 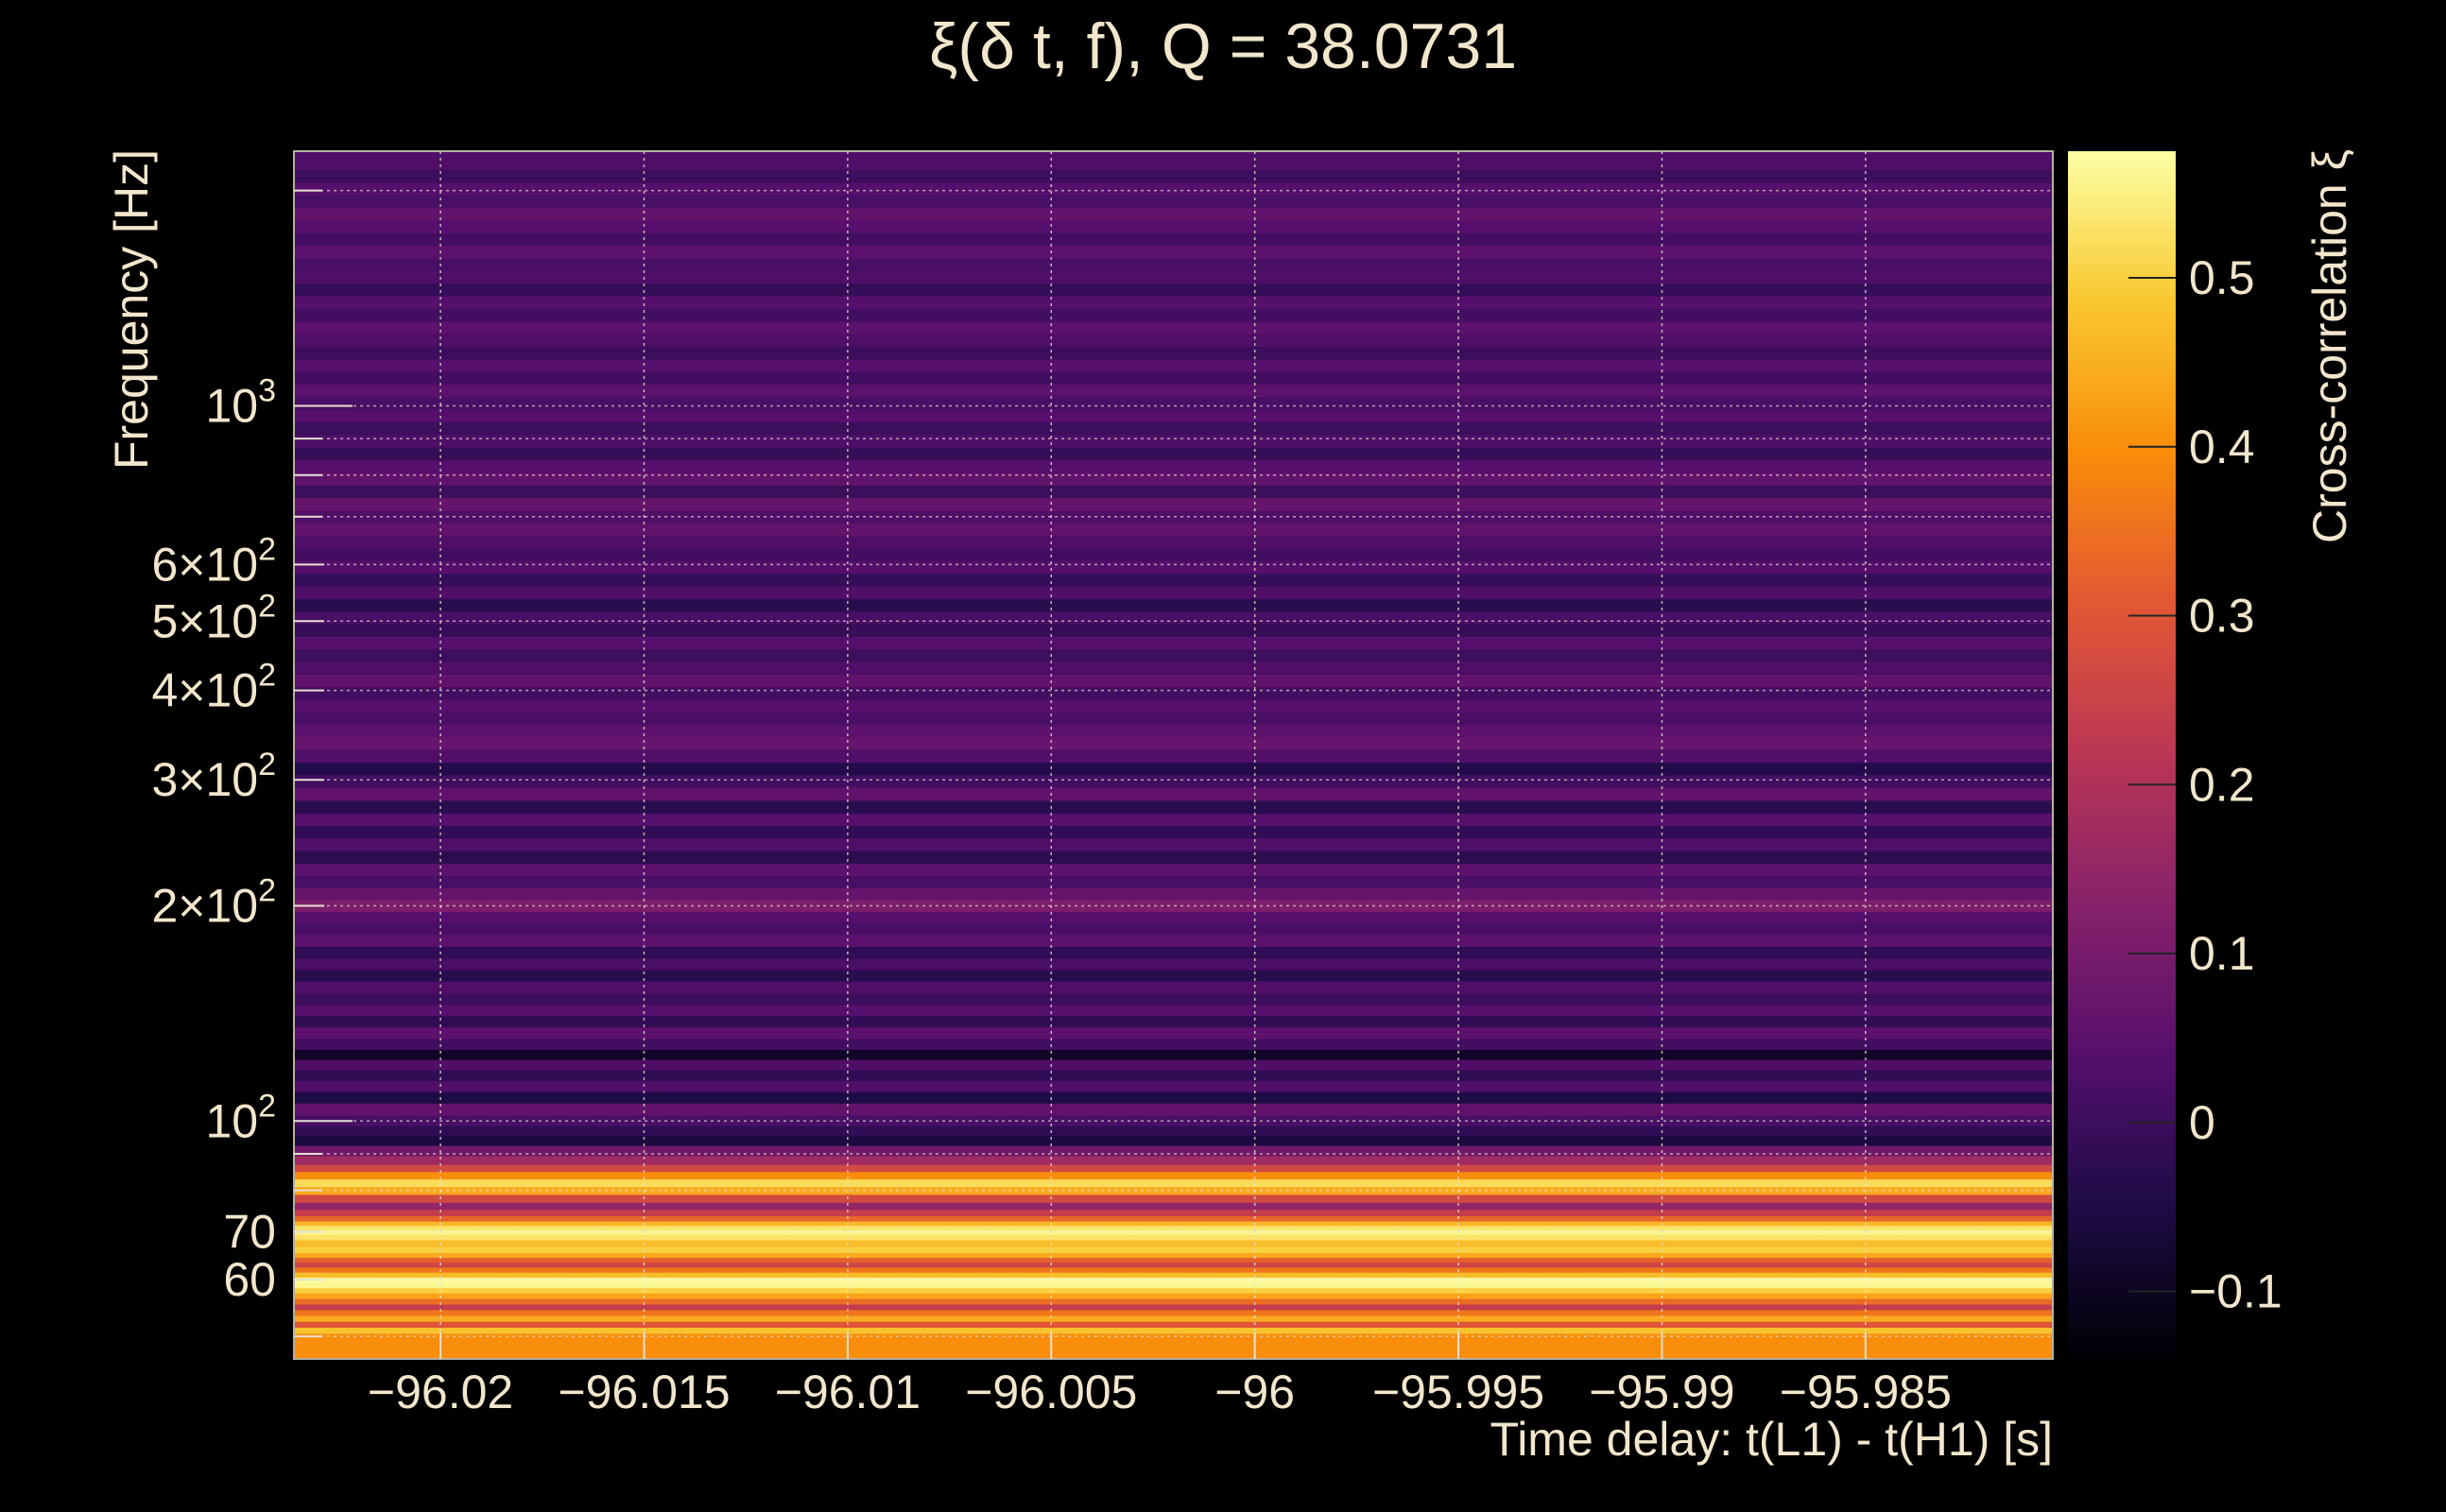 I want to click on x-tick-label: −96, so click(x=1254, y=1392).